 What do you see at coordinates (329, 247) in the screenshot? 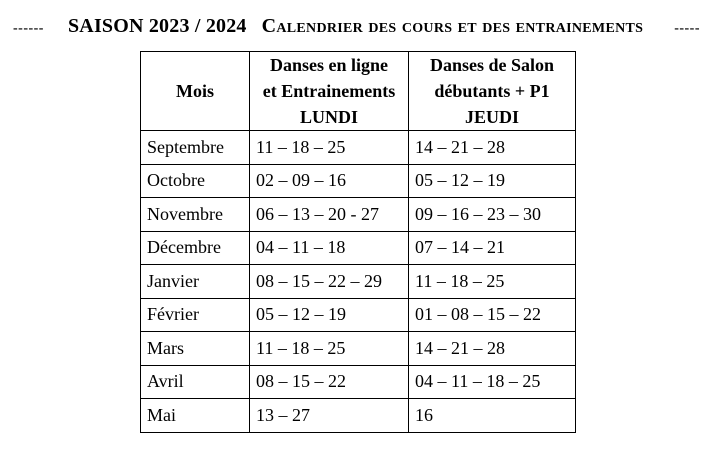
I see `lundi-dates-cell: 04 – 11 – 18` at bounding box center [329, 247].